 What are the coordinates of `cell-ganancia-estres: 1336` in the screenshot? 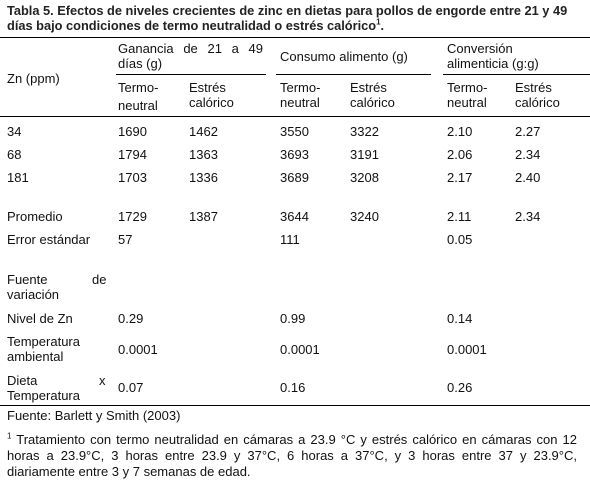 It's located at (203, 177).